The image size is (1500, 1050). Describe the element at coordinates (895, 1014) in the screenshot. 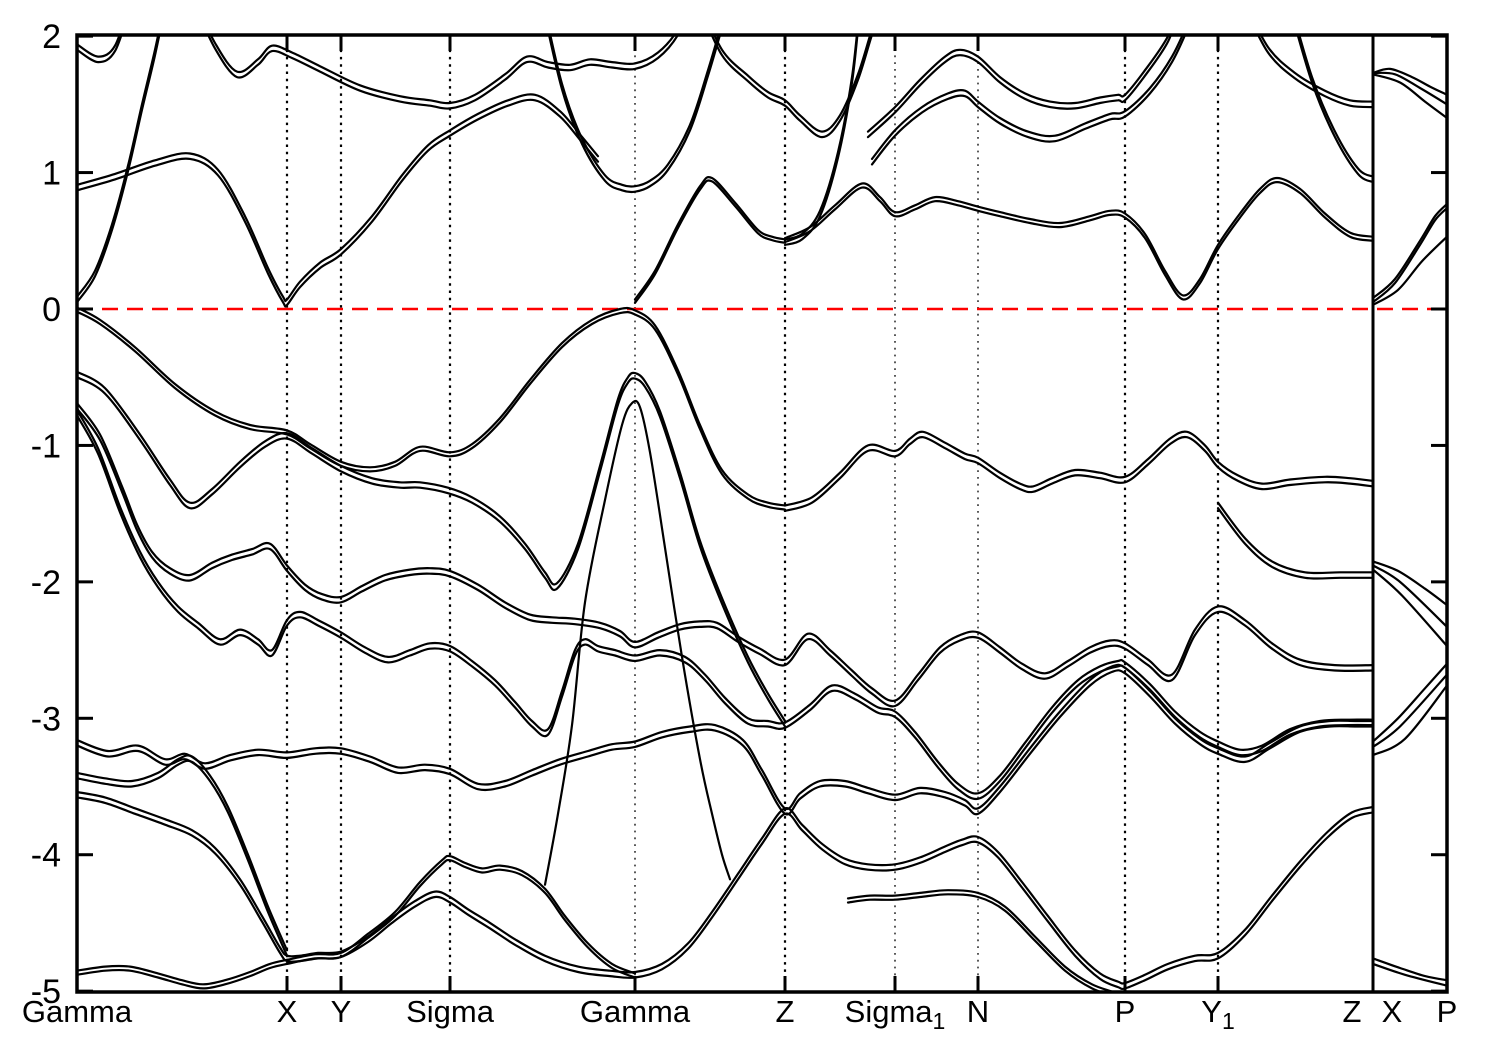

I see `x-axis-label-Sigma1: Sigma1` at that location.